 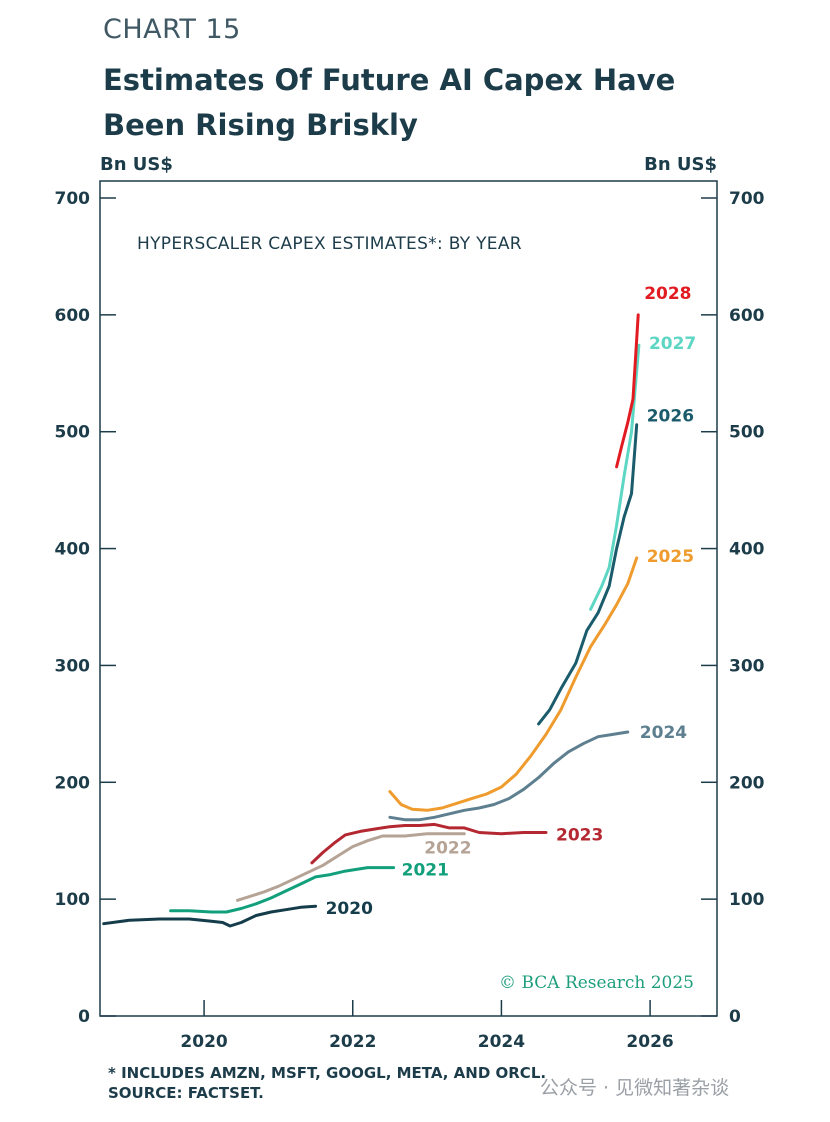 I want to click on series-line-2020, so click(x=210, y=916).